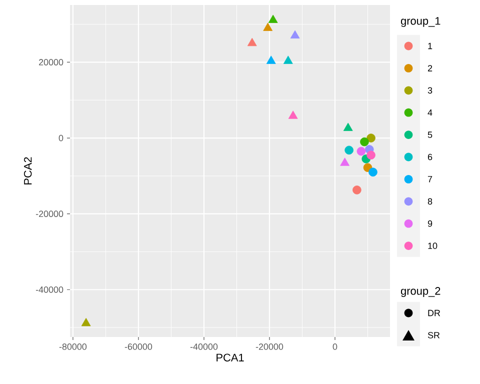 Image resolution: width=480 pixels, height=384 pixels. Describe the element at coordinates (430, 90) in the screenshot. I see `legend-label: 3` at that location.